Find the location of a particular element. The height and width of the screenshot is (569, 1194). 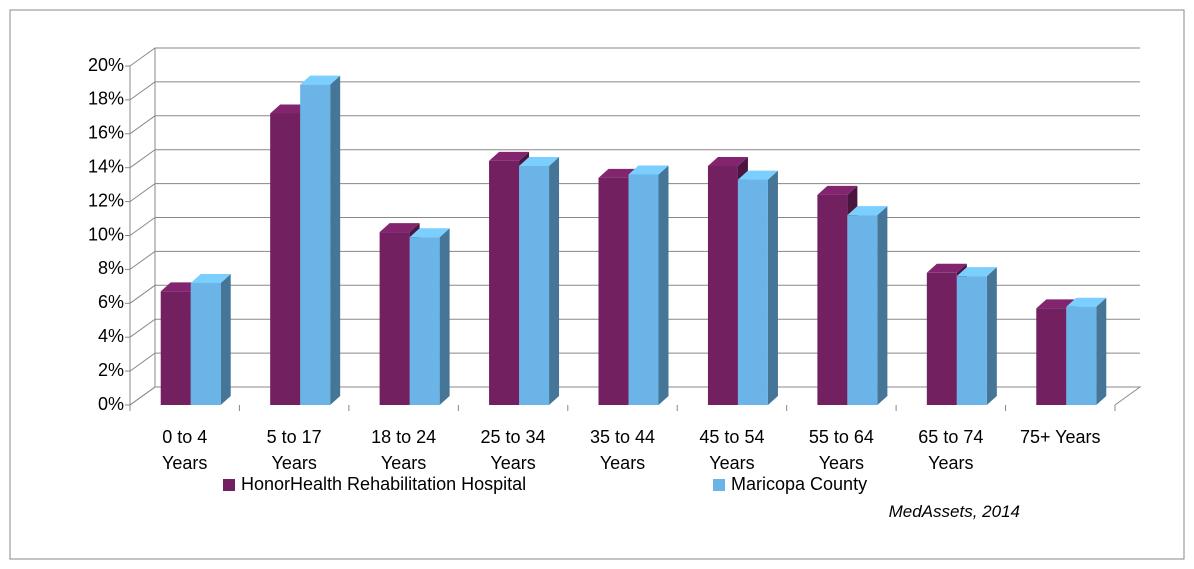

y-tick-label: 14% is located at coordinates (106, 166).